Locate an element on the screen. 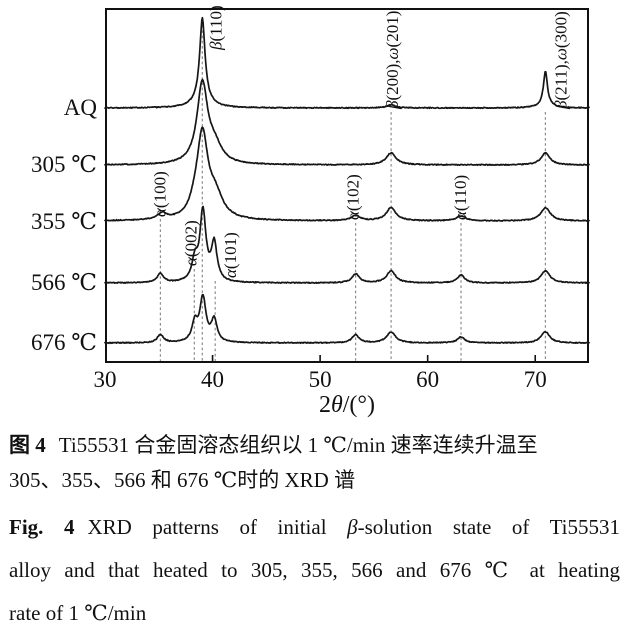 The width and height of the screenshot is (624, 625). peak-label-0: β(110) is located at coordinates (215, 28).